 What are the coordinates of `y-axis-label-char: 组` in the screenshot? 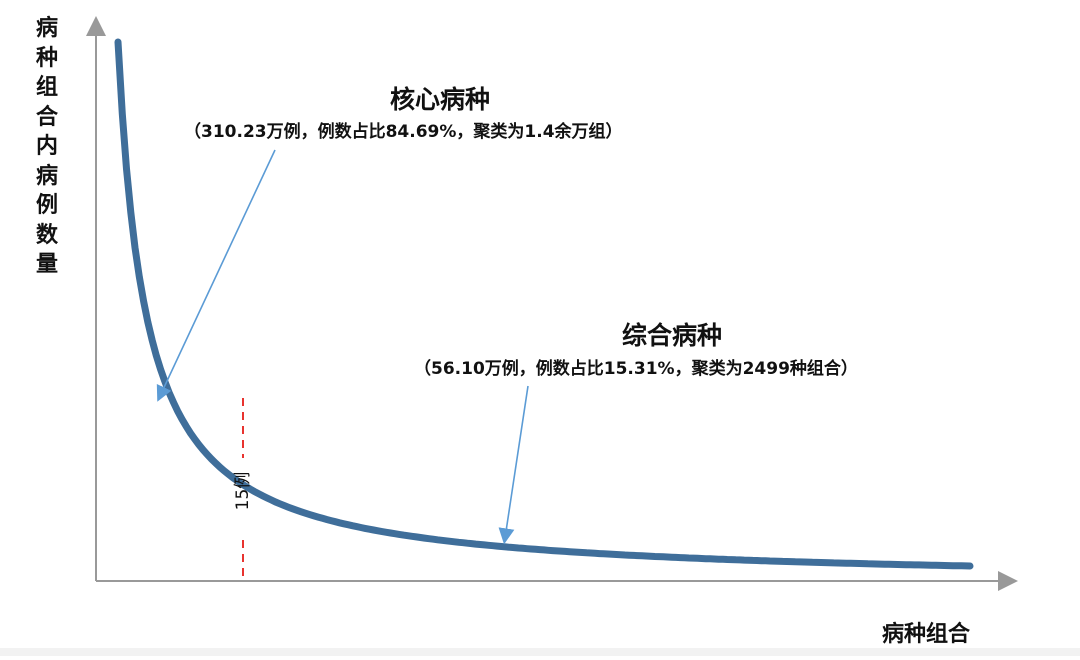 It's located at (46, 87).